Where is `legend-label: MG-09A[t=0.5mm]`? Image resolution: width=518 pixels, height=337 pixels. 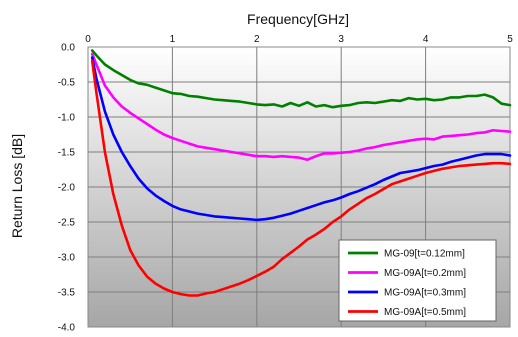
legend-label: MG-09A[t=0.5mm] is located at coordinates (425, 312).